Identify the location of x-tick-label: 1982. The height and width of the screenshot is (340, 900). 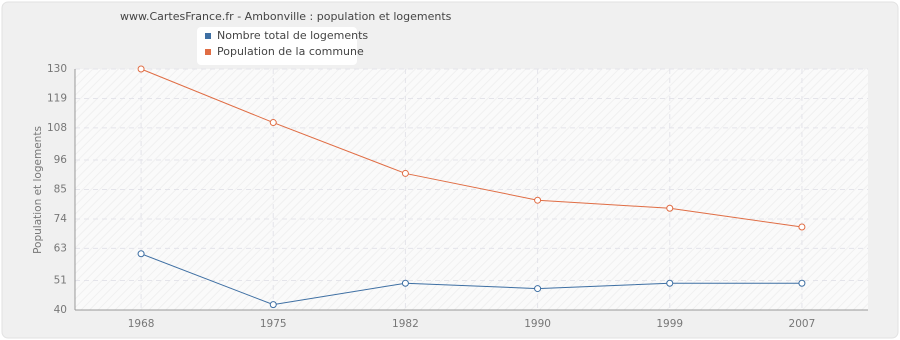
(405, 324).